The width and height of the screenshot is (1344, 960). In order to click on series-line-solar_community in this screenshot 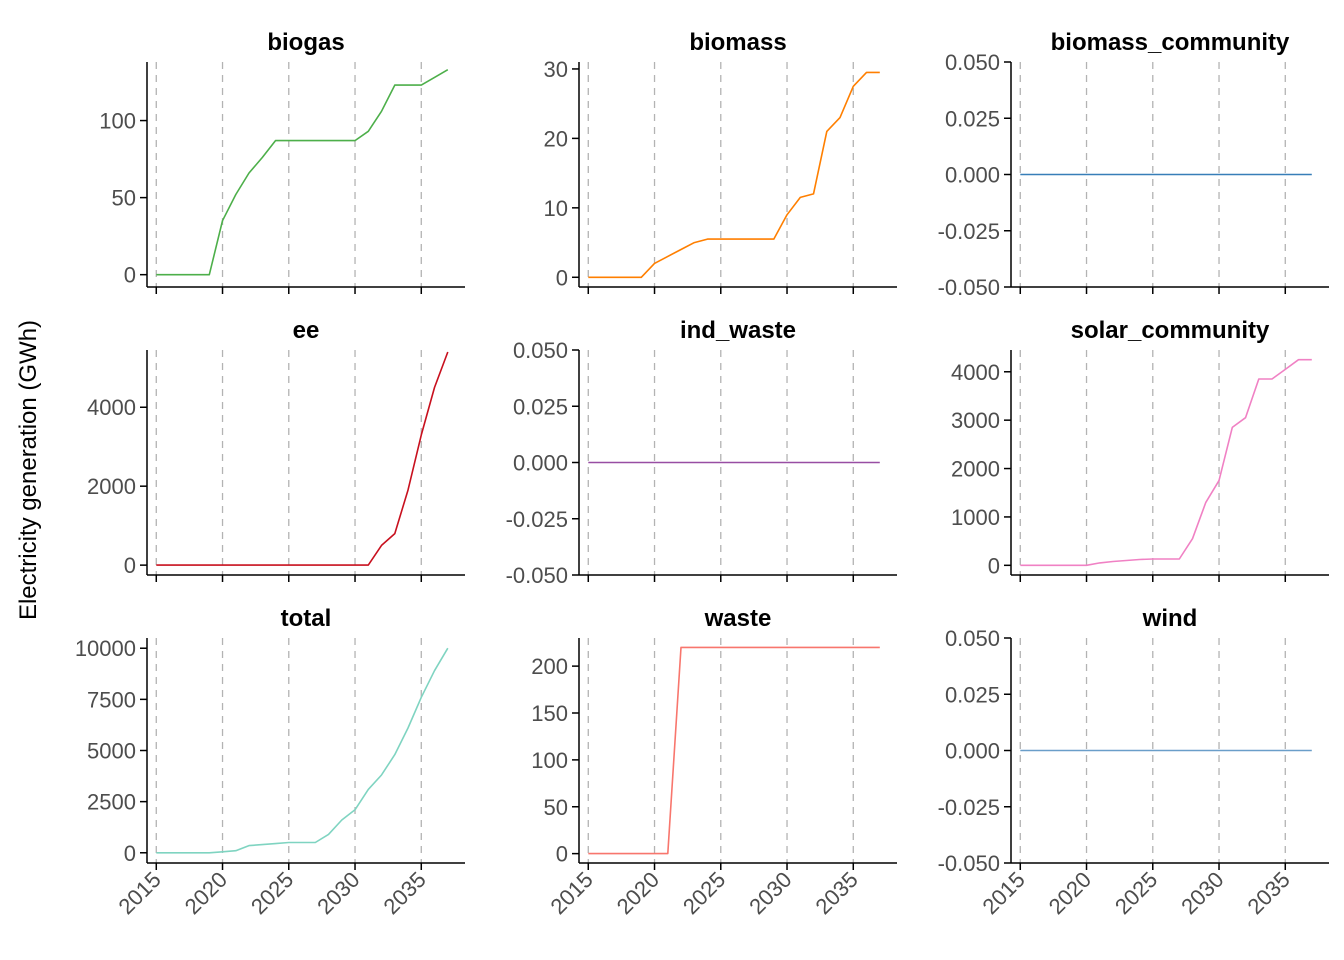, I will do `click(1166, 462)`.